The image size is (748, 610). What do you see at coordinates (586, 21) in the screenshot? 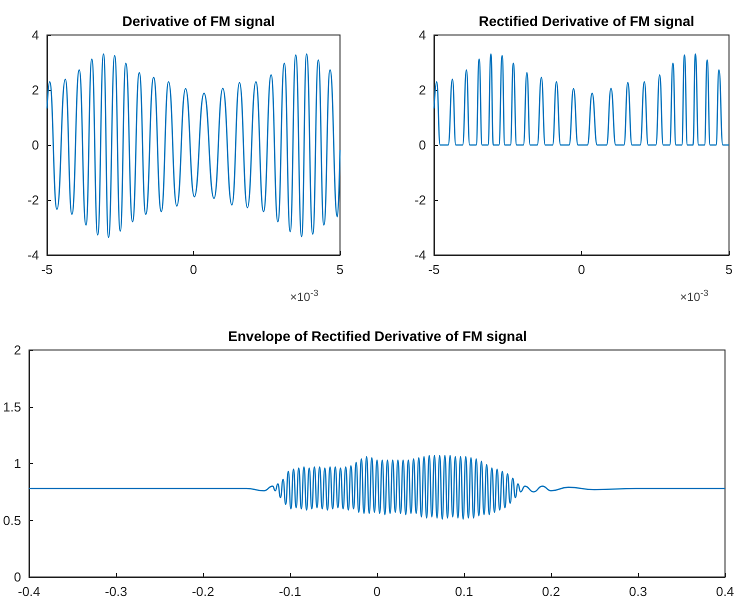
I see `chart-title: Rectified Derivative of FM signal` at bounding box center [586, 21].